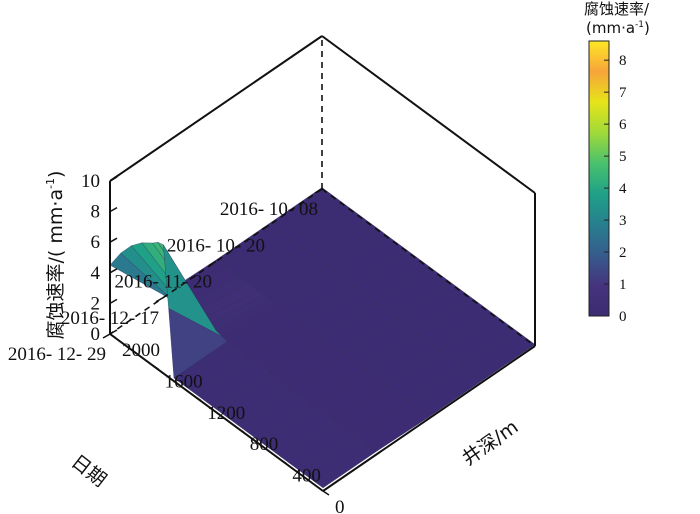  Describe the element at coordinates (623, 253) in the screenshot. I see `colorbar-tick-label: 2` at that location.